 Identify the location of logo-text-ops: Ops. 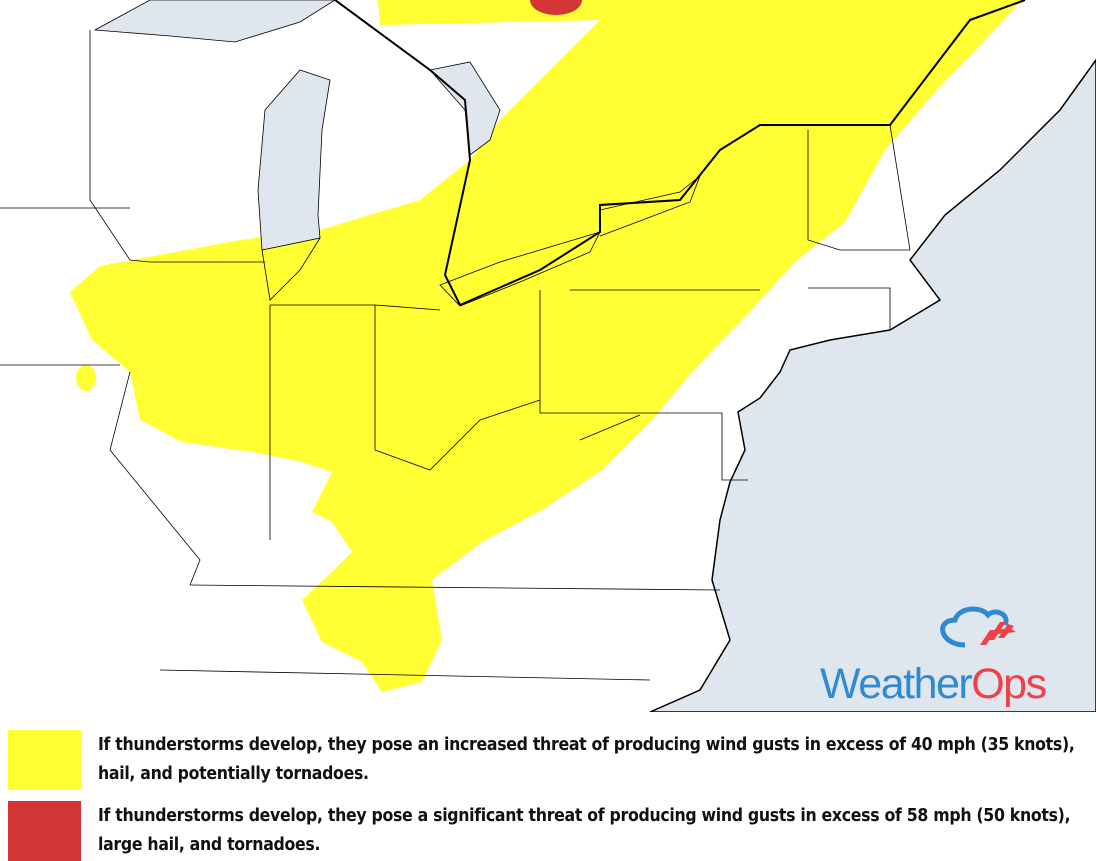
(1009, 684).